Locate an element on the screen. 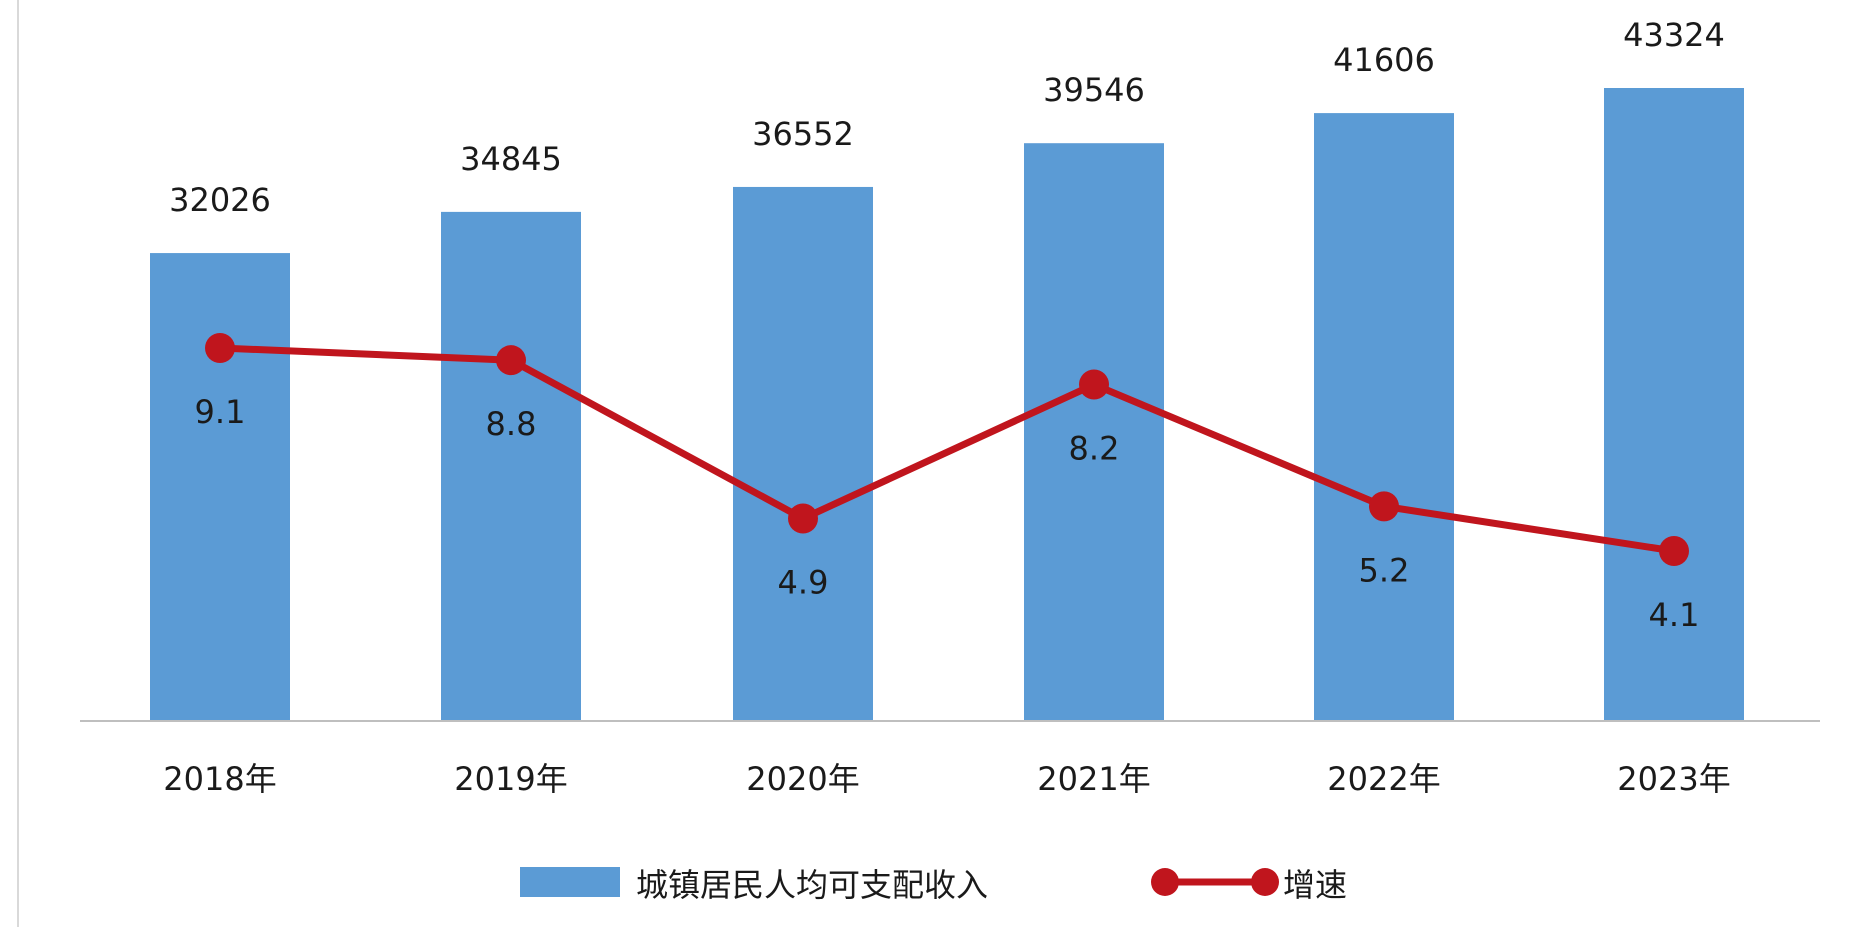 The width and height of the screenshot is (1851, 927). income-bar-value-label: 43324 is located at coordinates (1674, 35).